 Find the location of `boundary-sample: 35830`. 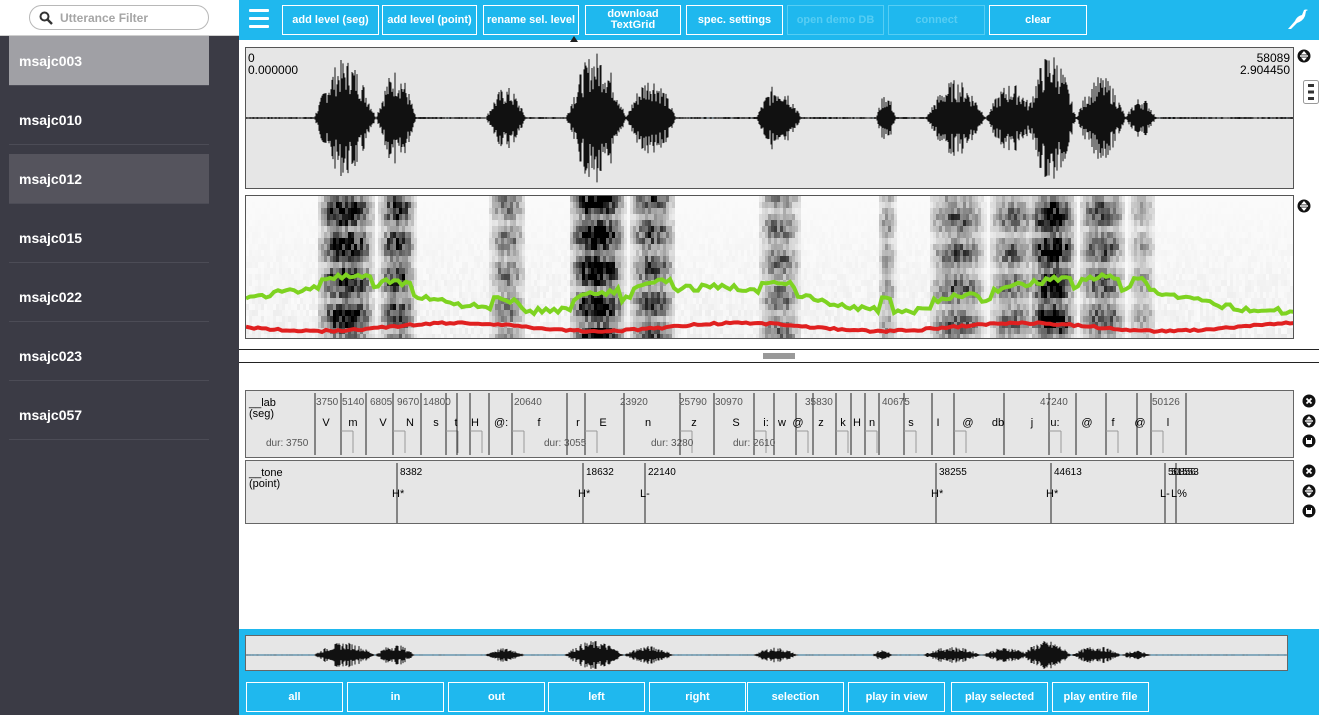

boundary-sample: 35830 is located at coordinates (819, 402).